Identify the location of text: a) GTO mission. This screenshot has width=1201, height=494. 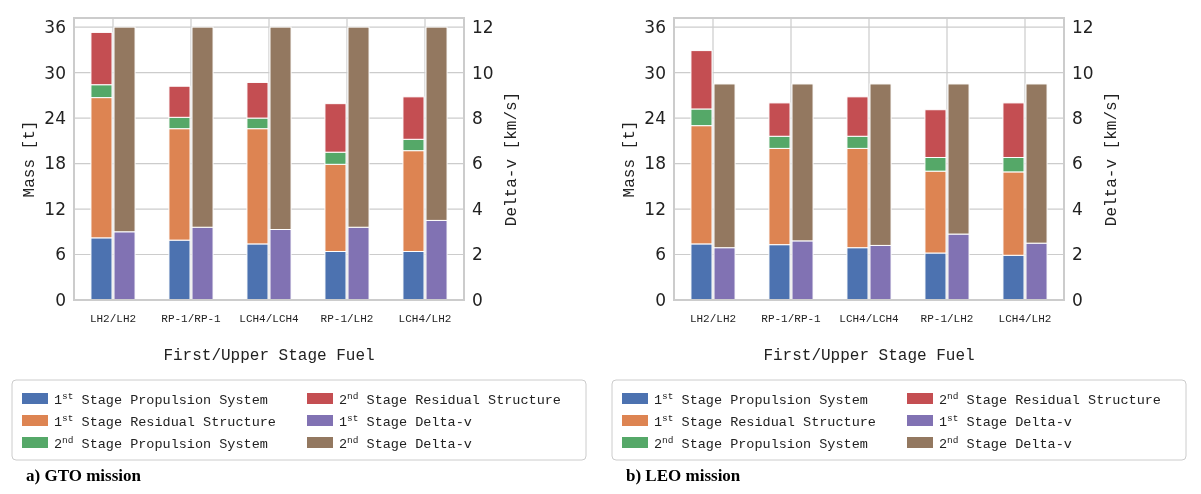
(84, 475).